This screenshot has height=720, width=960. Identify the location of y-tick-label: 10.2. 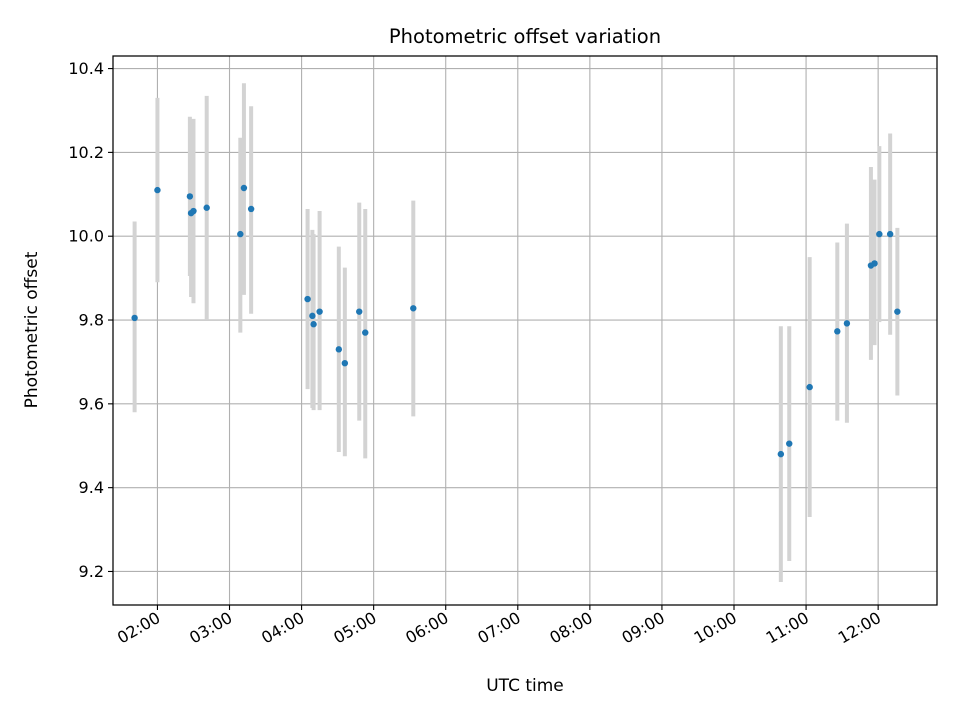
(86, 152).